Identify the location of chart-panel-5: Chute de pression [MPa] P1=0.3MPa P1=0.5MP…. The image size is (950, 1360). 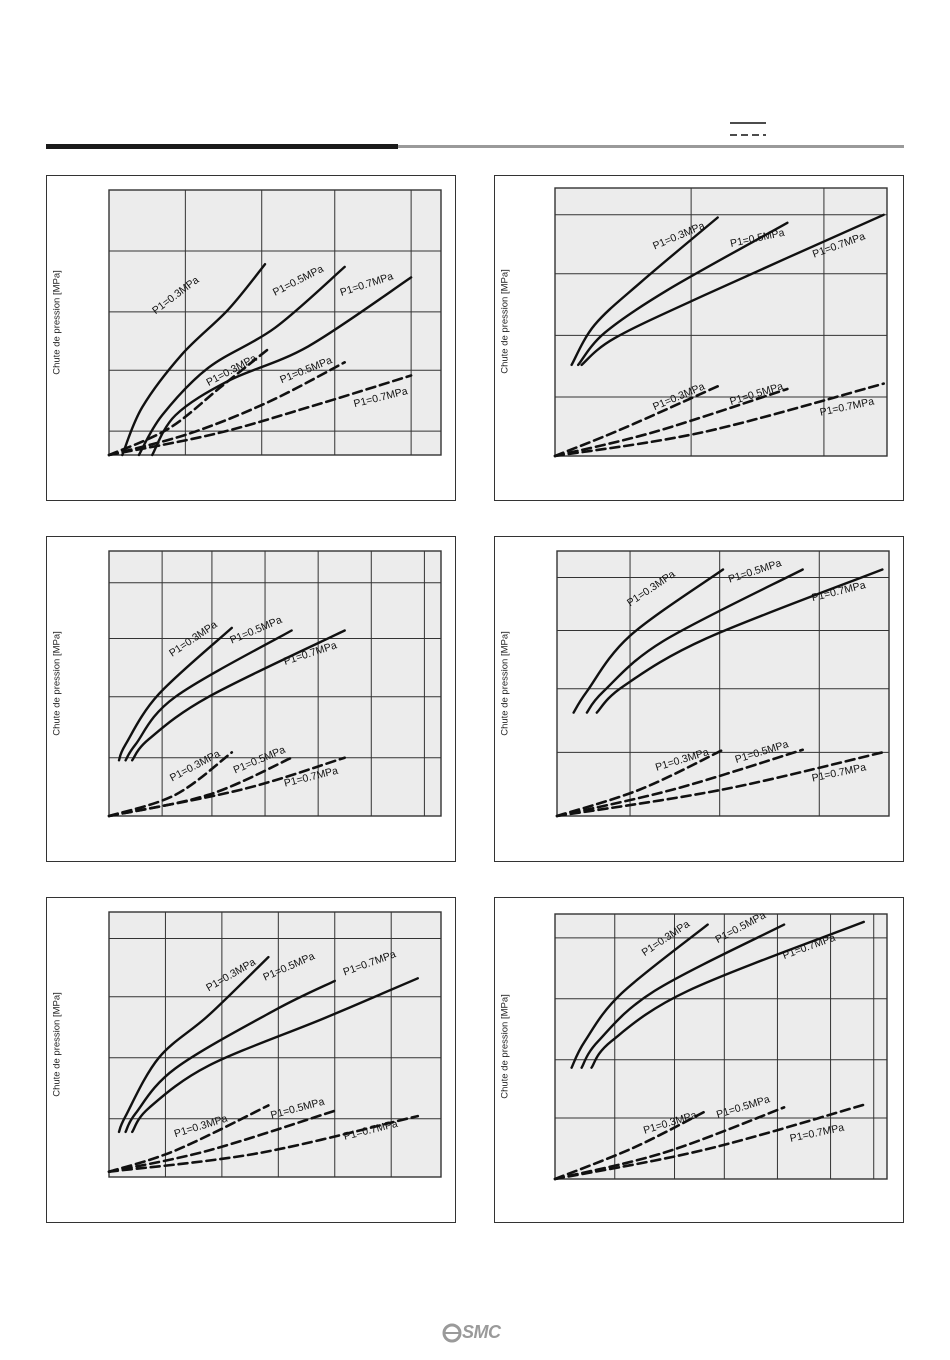
(251, 1060).